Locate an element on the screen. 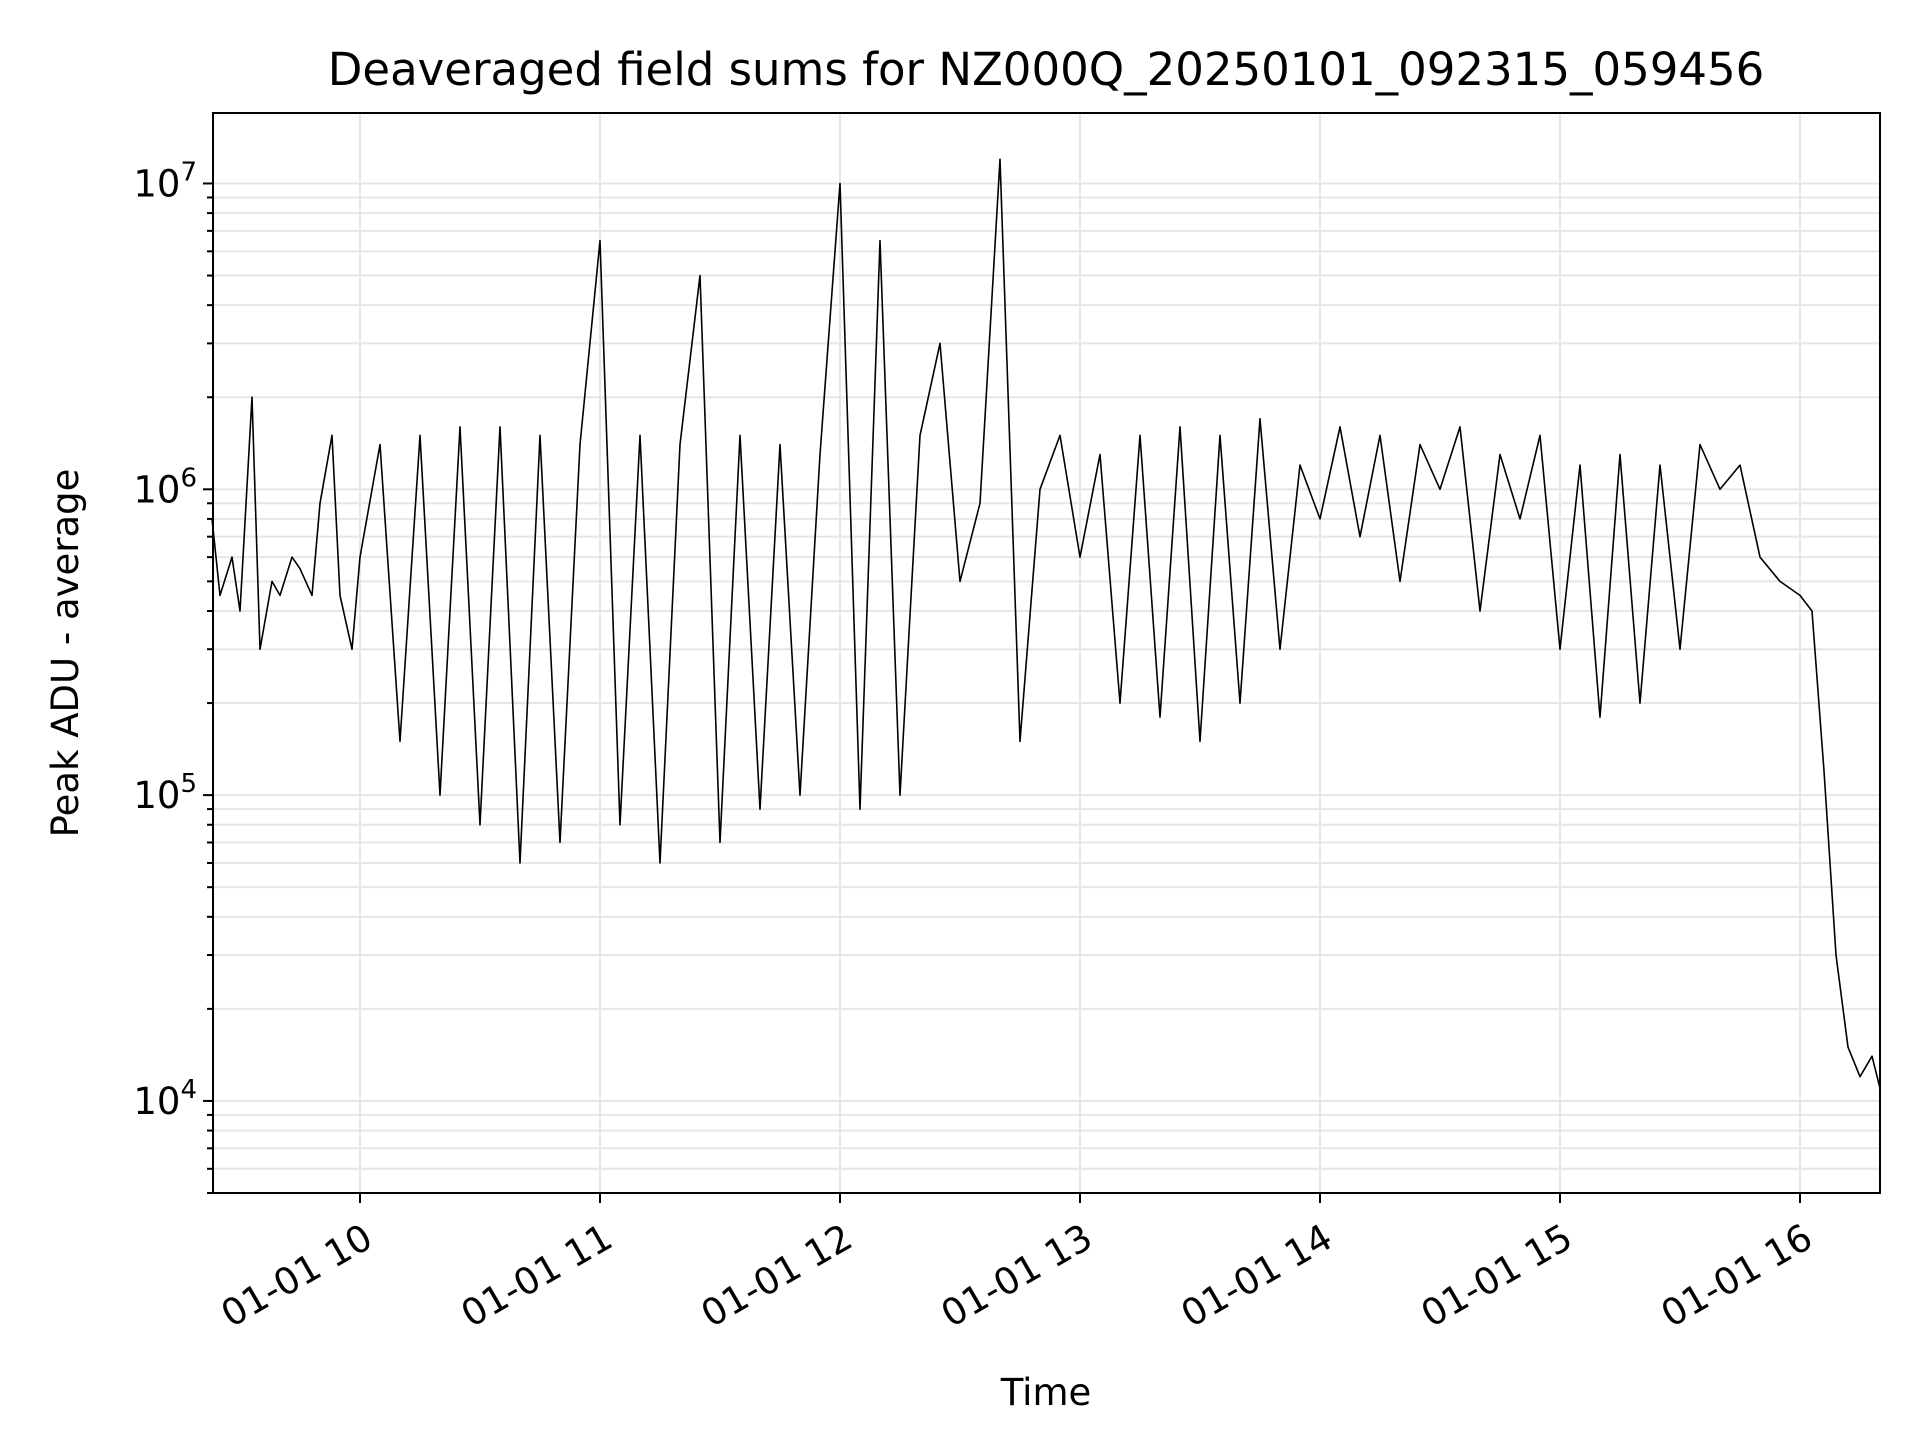  y-tick-label: 10⁶ is located at coordinates (165, 487).